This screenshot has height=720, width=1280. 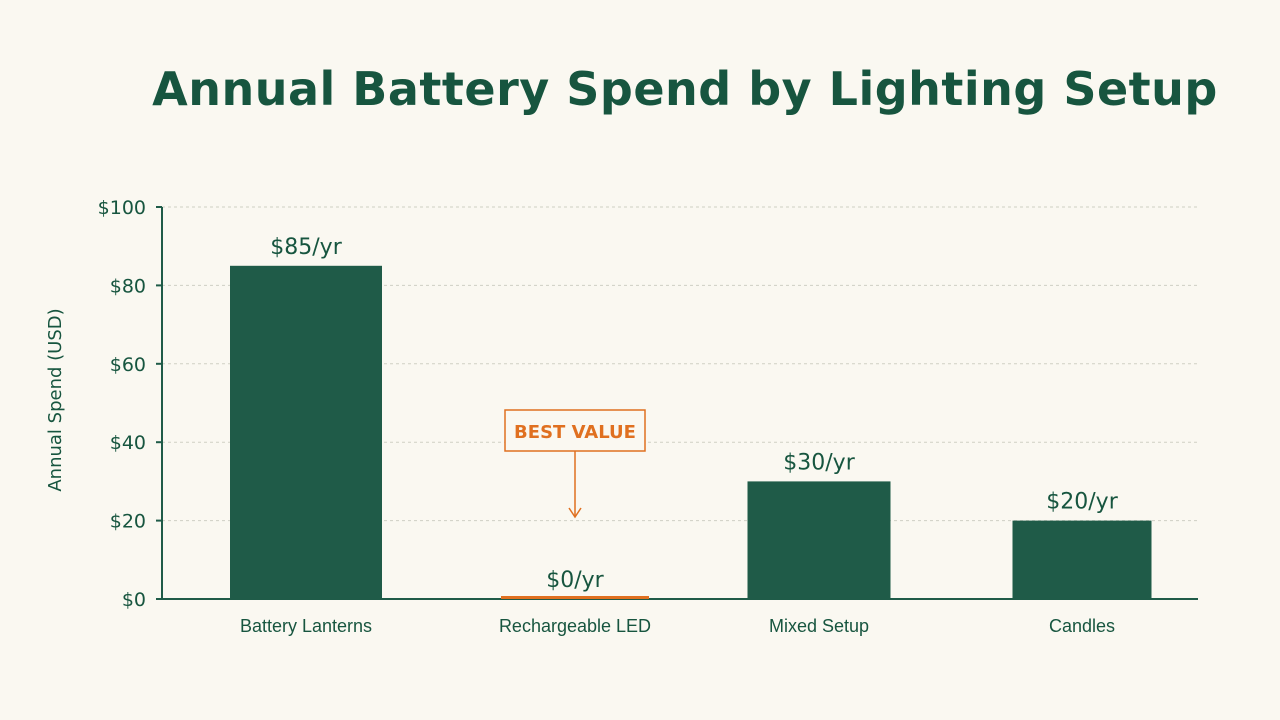 What do you see at coordinates (819, 540) in the screenshot?
I see `bar-mixed-setup` at bounding box center [819, 540].